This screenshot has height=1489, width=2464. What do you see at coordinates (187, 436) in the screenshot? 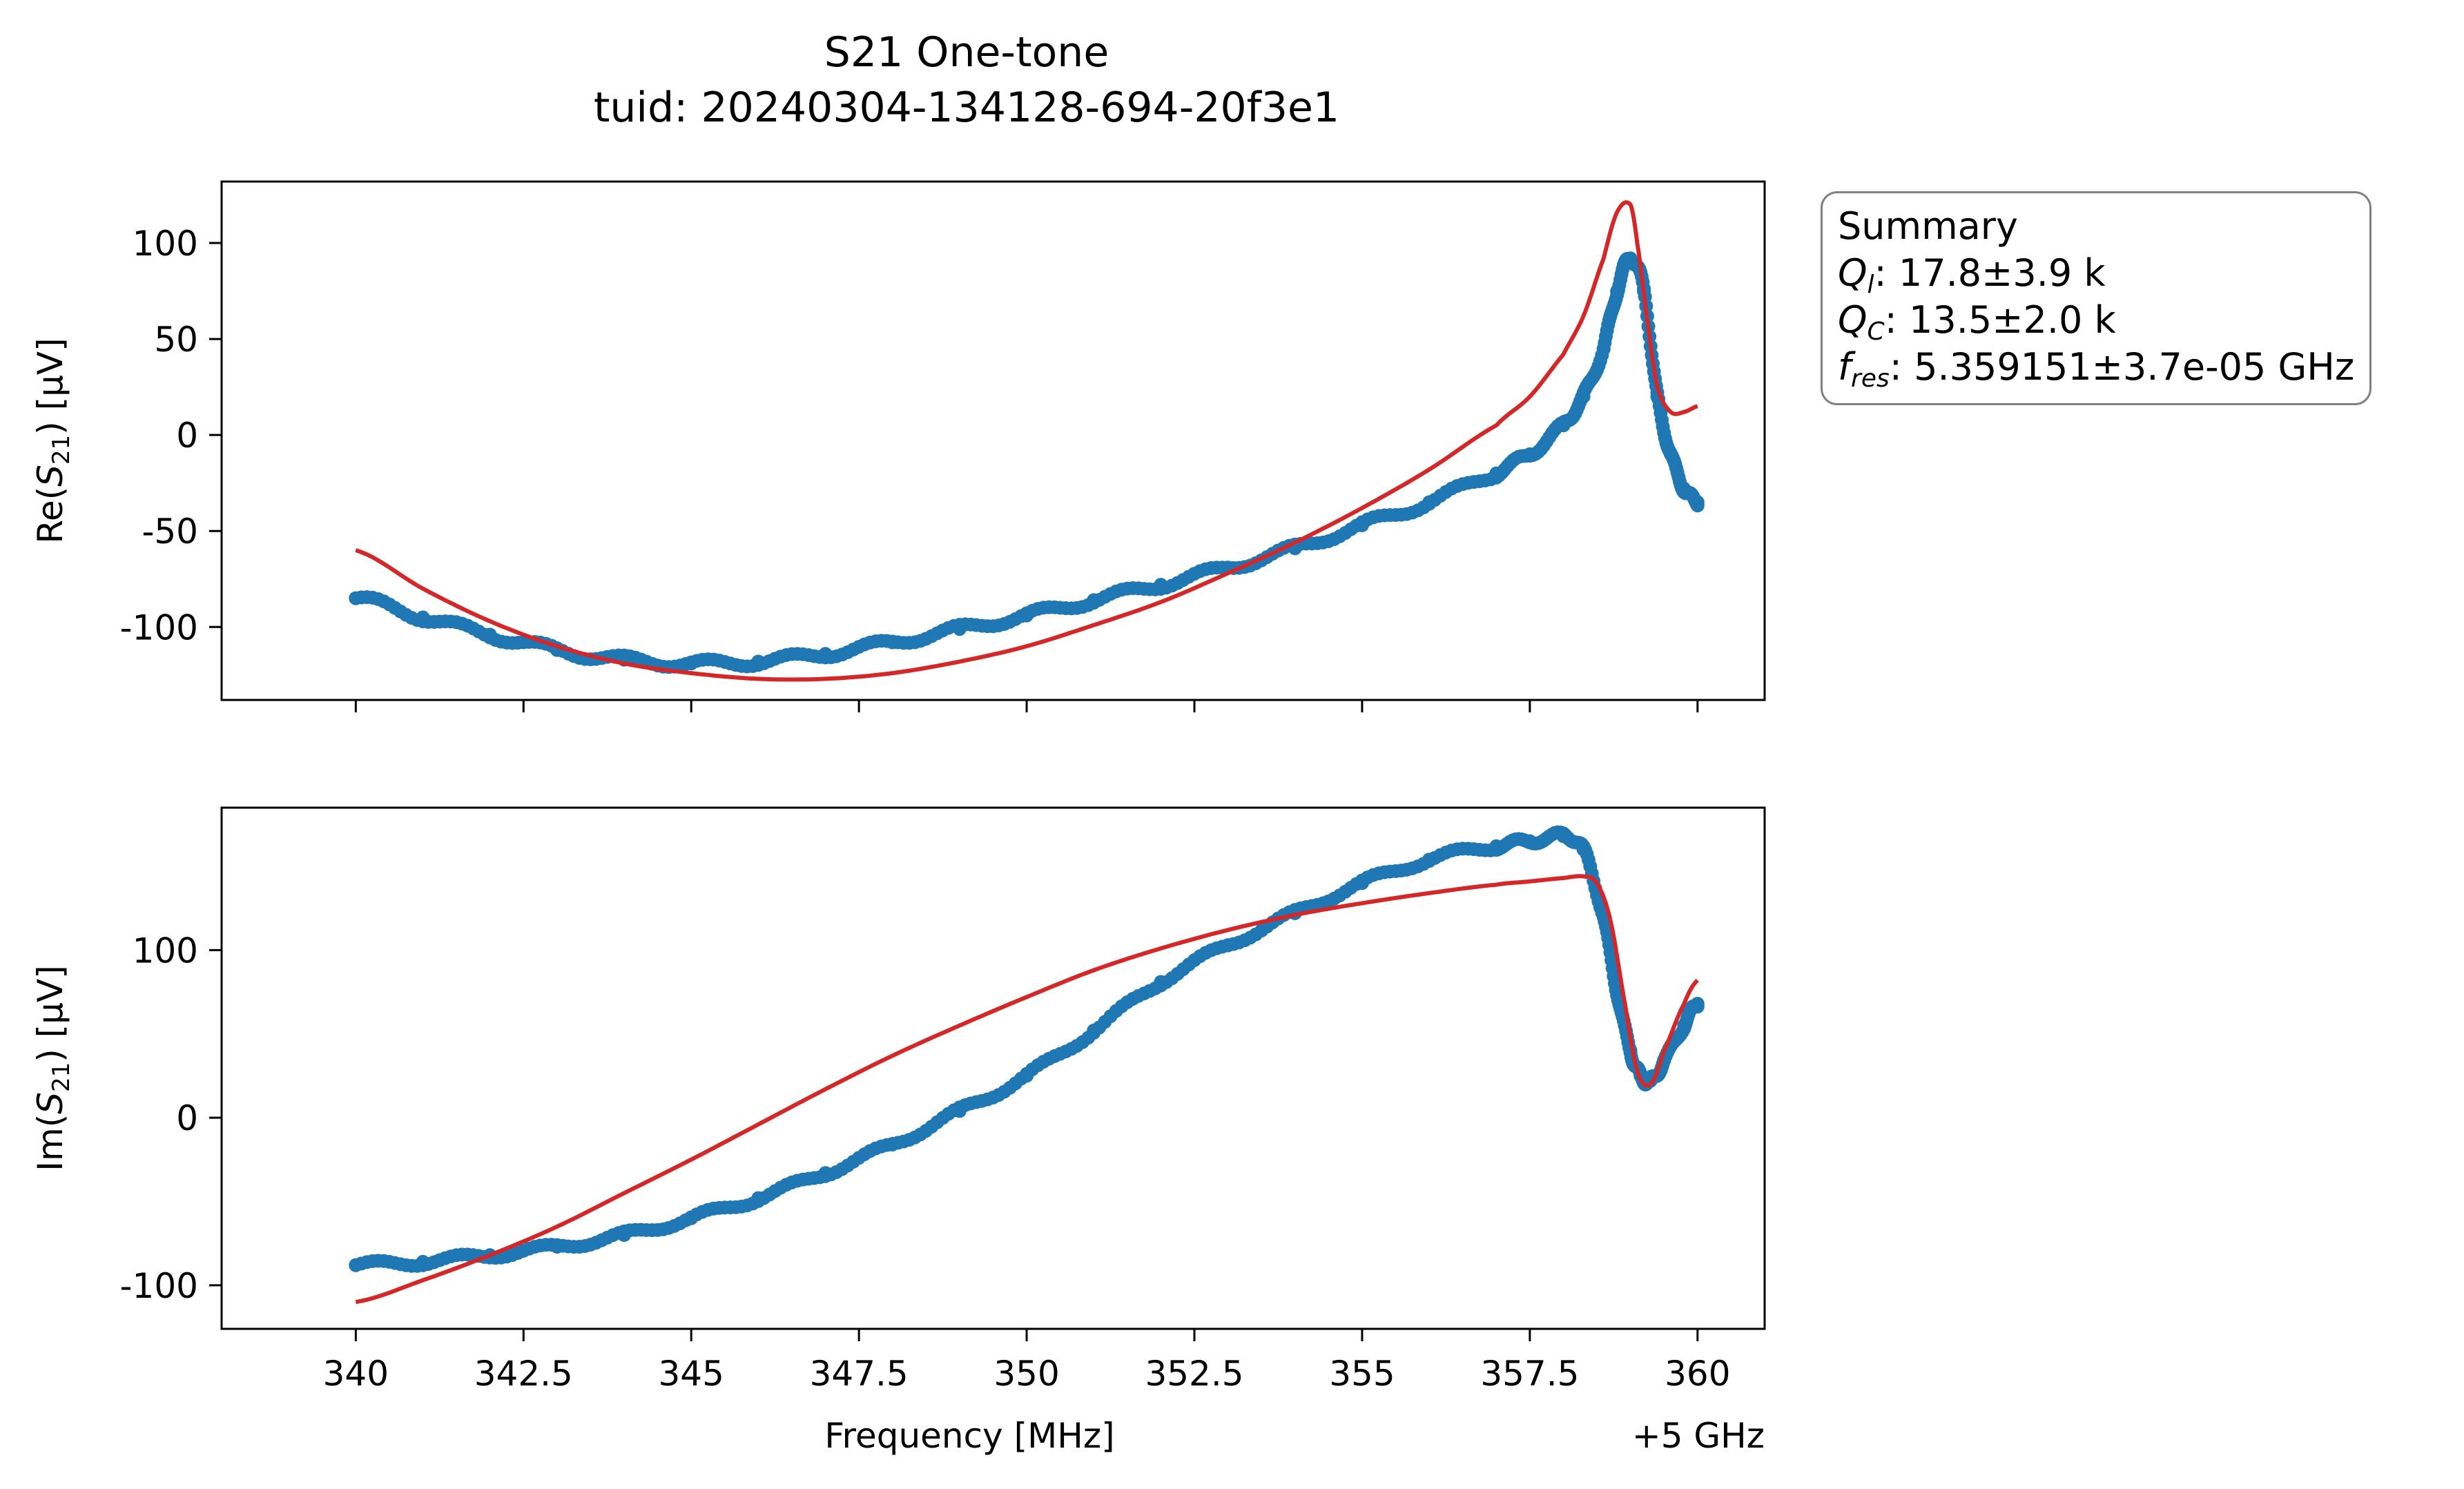
I see `top-y-tick-label: 0` at bounding box center [187, 436].